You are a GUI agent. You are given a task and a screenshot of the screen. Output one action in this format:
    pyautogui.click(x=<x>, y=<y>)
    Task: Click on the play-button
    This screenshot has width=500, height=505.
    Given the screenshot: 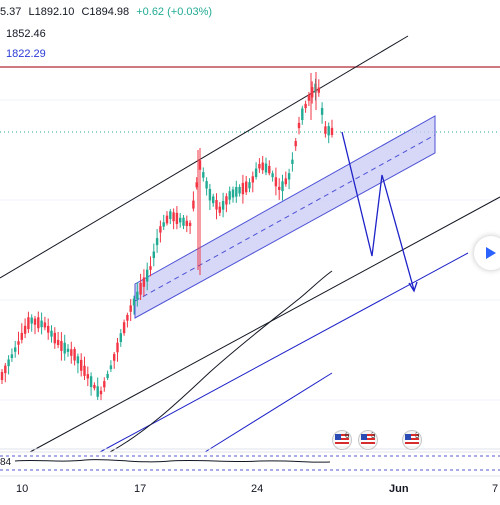 What is the action you would take?
    pyautogui.click(x=487, y=253)
    